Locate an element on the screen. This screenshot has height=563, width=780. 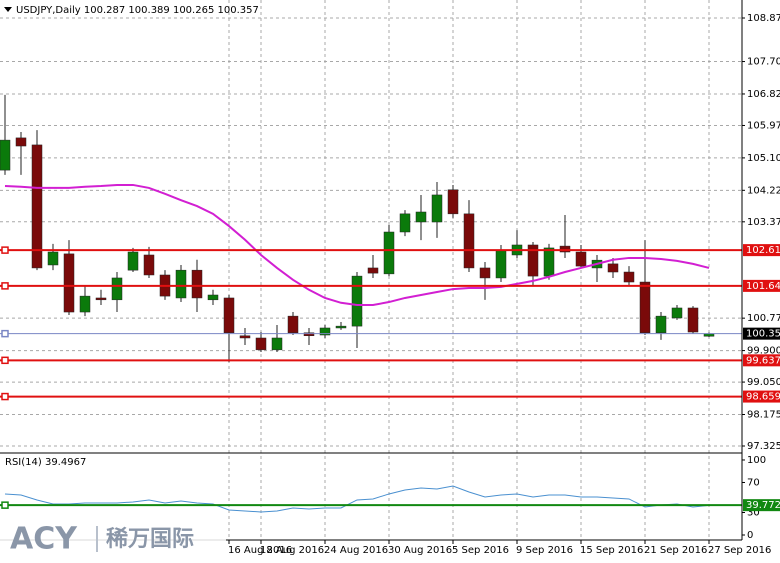
y-tick-label: 103.375 is located at coordinates (763, 222).